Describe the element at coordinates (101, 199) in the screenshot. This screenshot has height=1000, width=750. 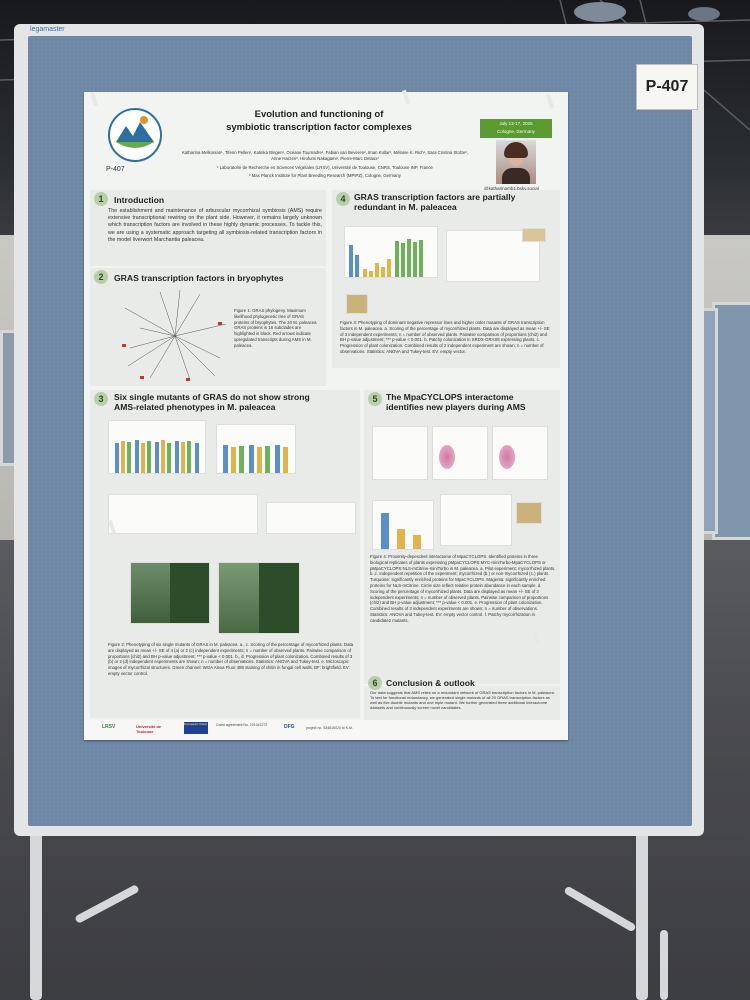
I see `section-number: 1` at that location.